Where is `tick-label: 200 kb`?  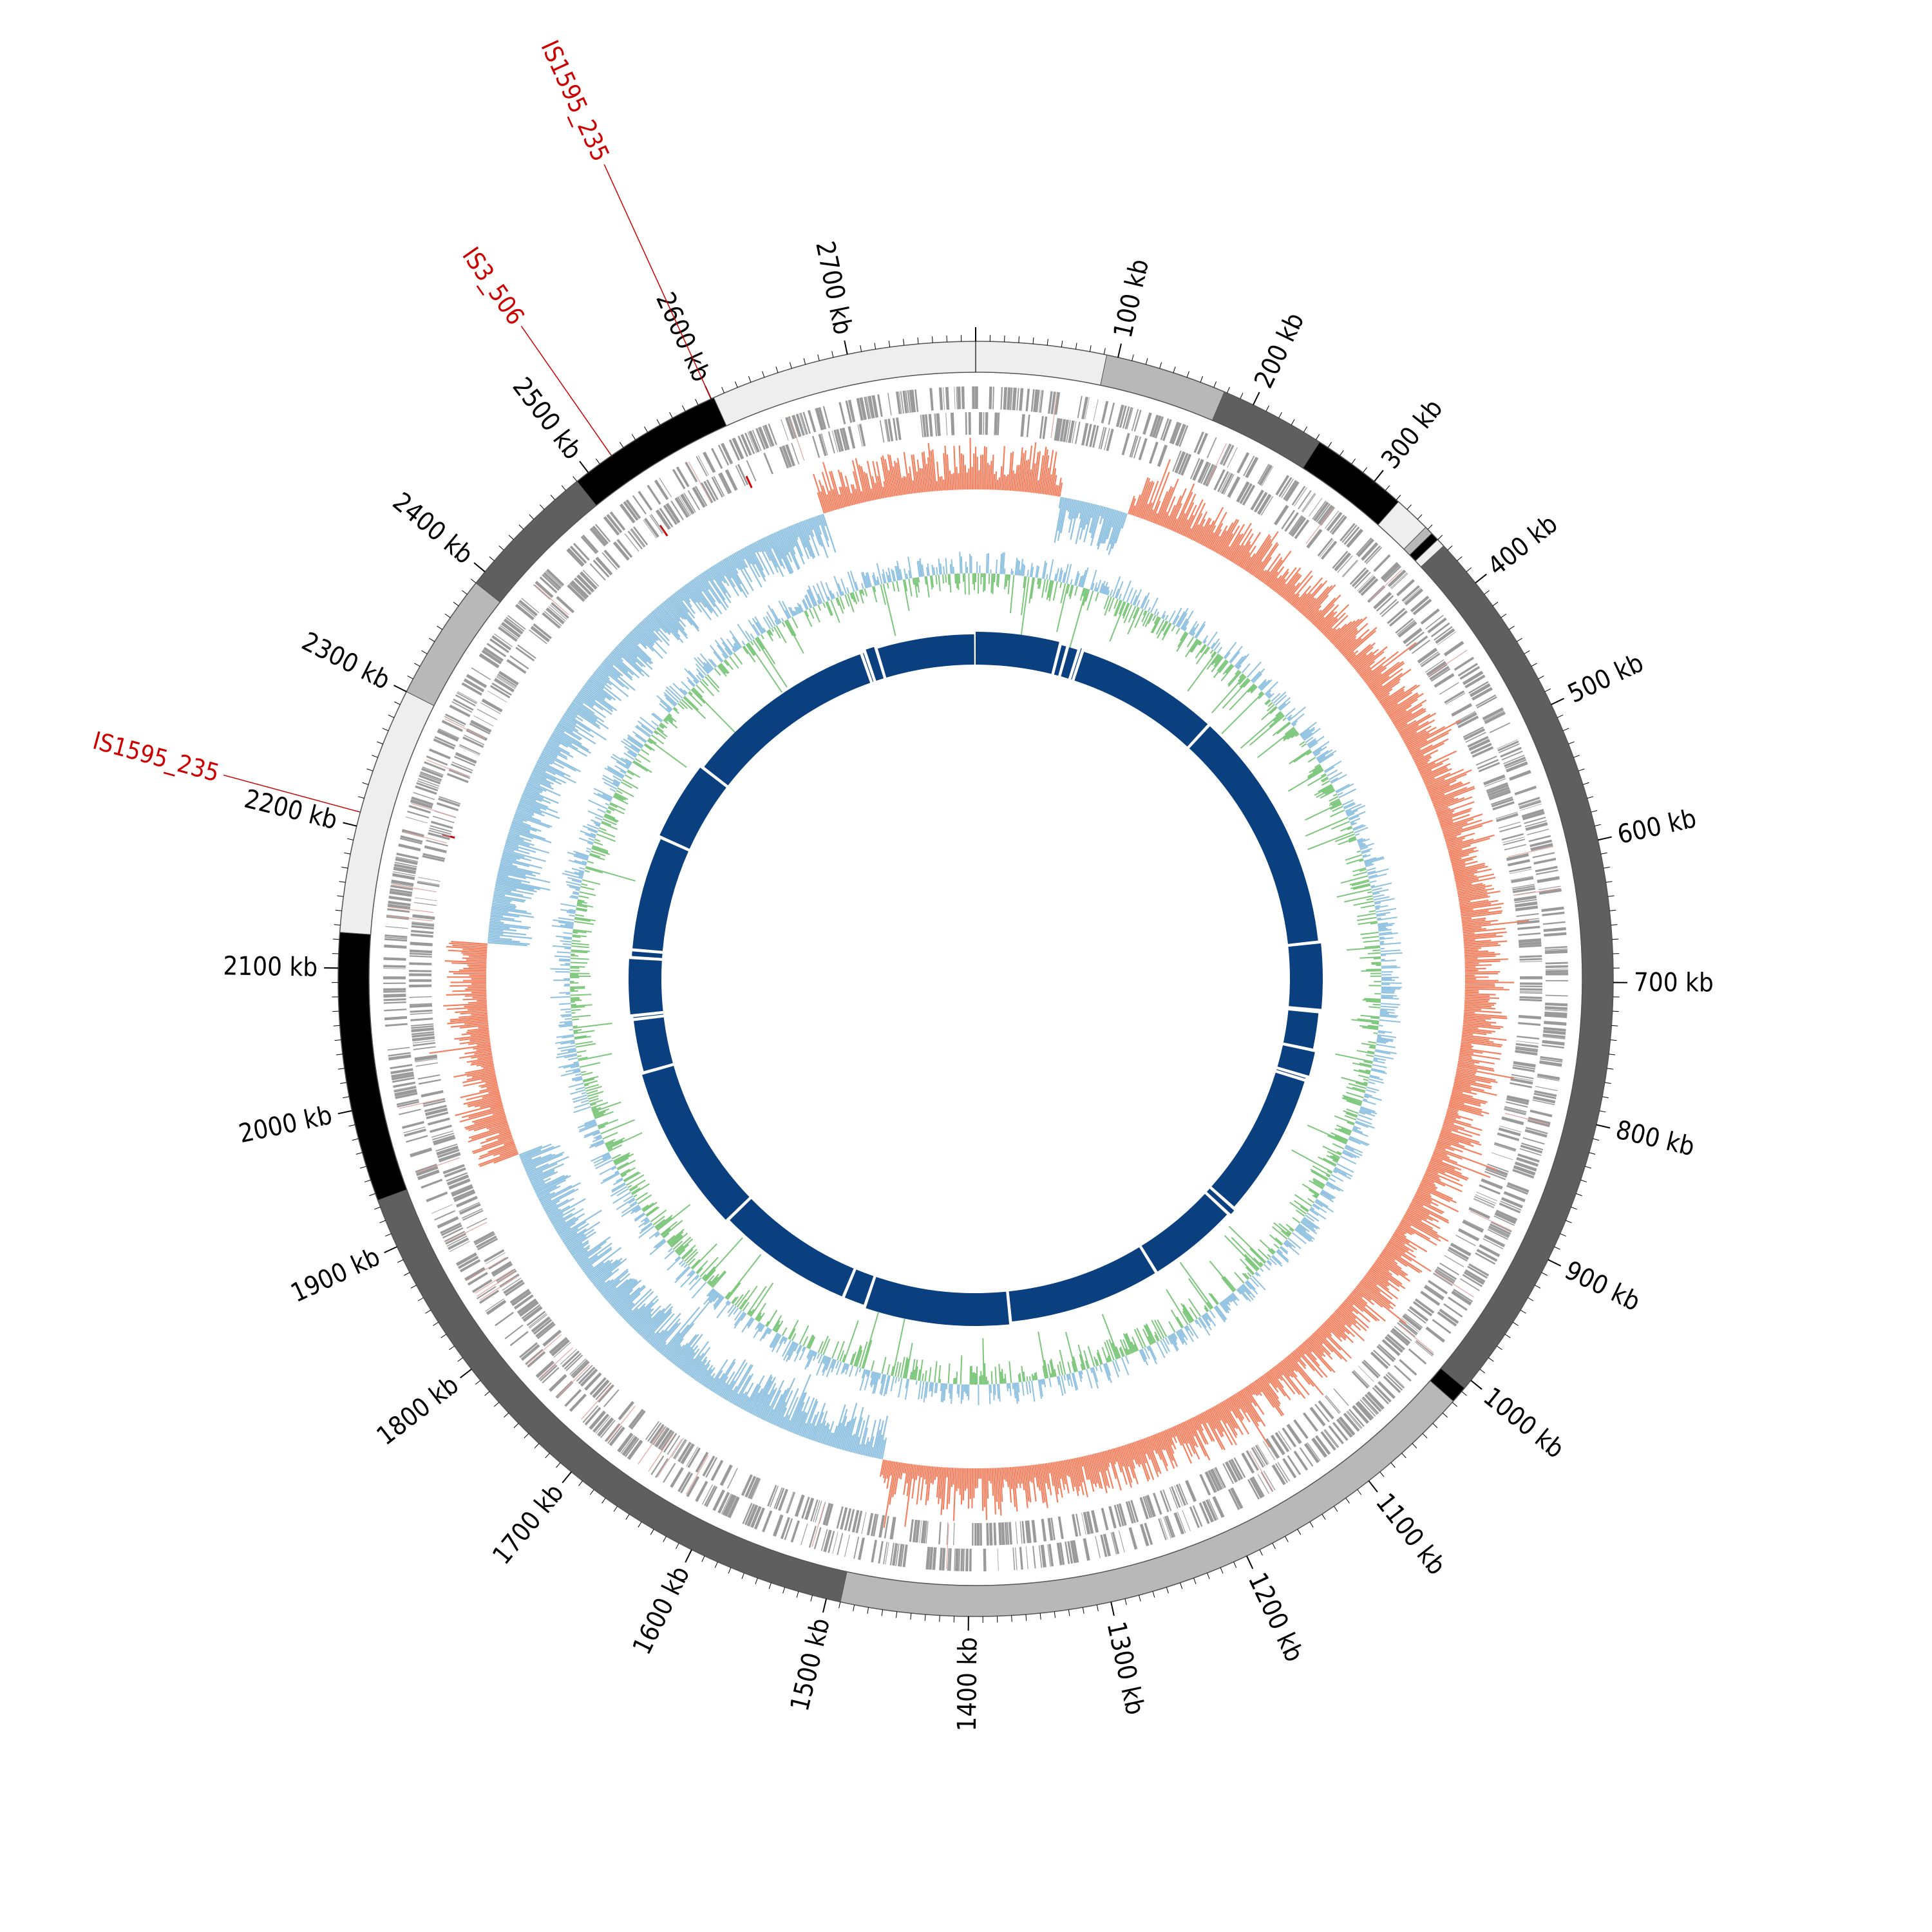 tick-label: 200 kb is located at coordinates (1279, 350).